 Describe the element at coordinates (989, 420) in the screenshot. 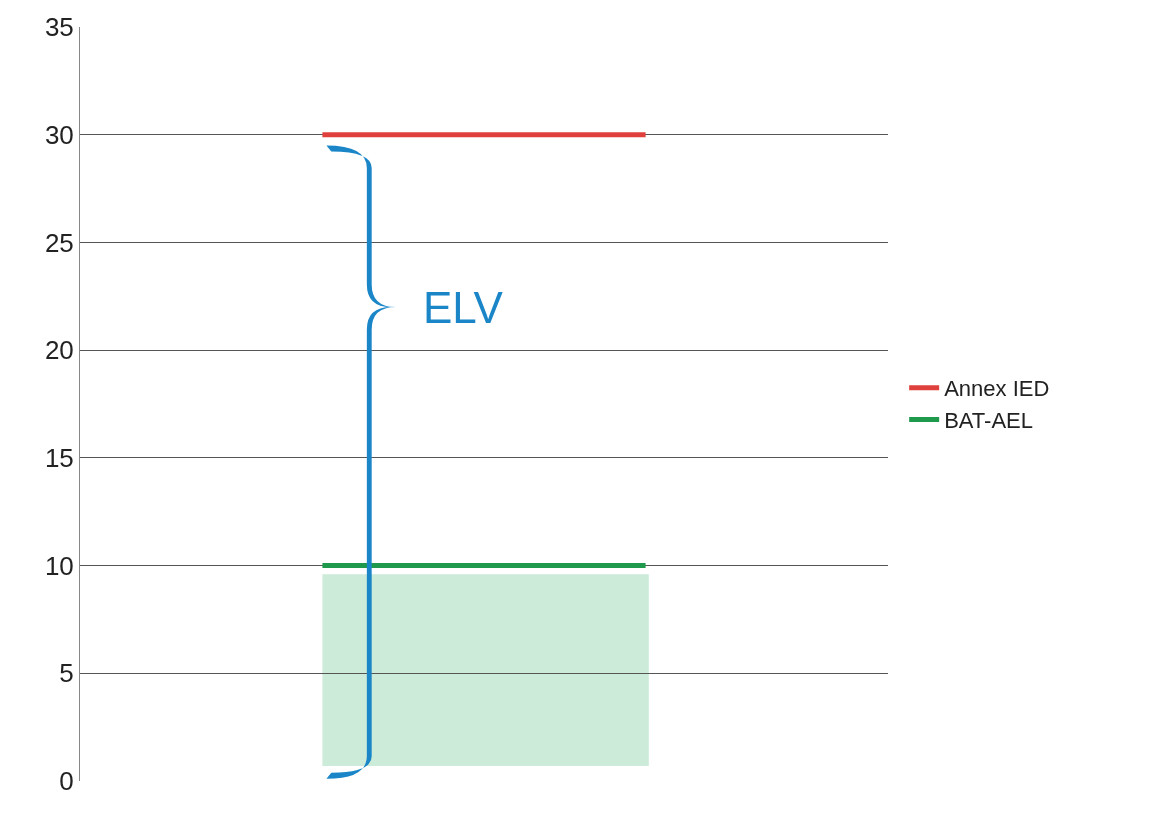

I see `legend-label: BAT-AEL` at that location.